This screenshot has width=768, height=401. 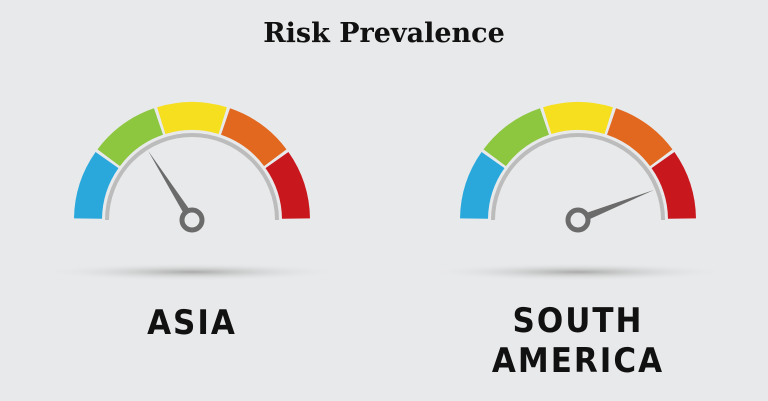 I want to click on gauge-label-south-america: SOUTH AMERICA, so click(x=578, y=341).